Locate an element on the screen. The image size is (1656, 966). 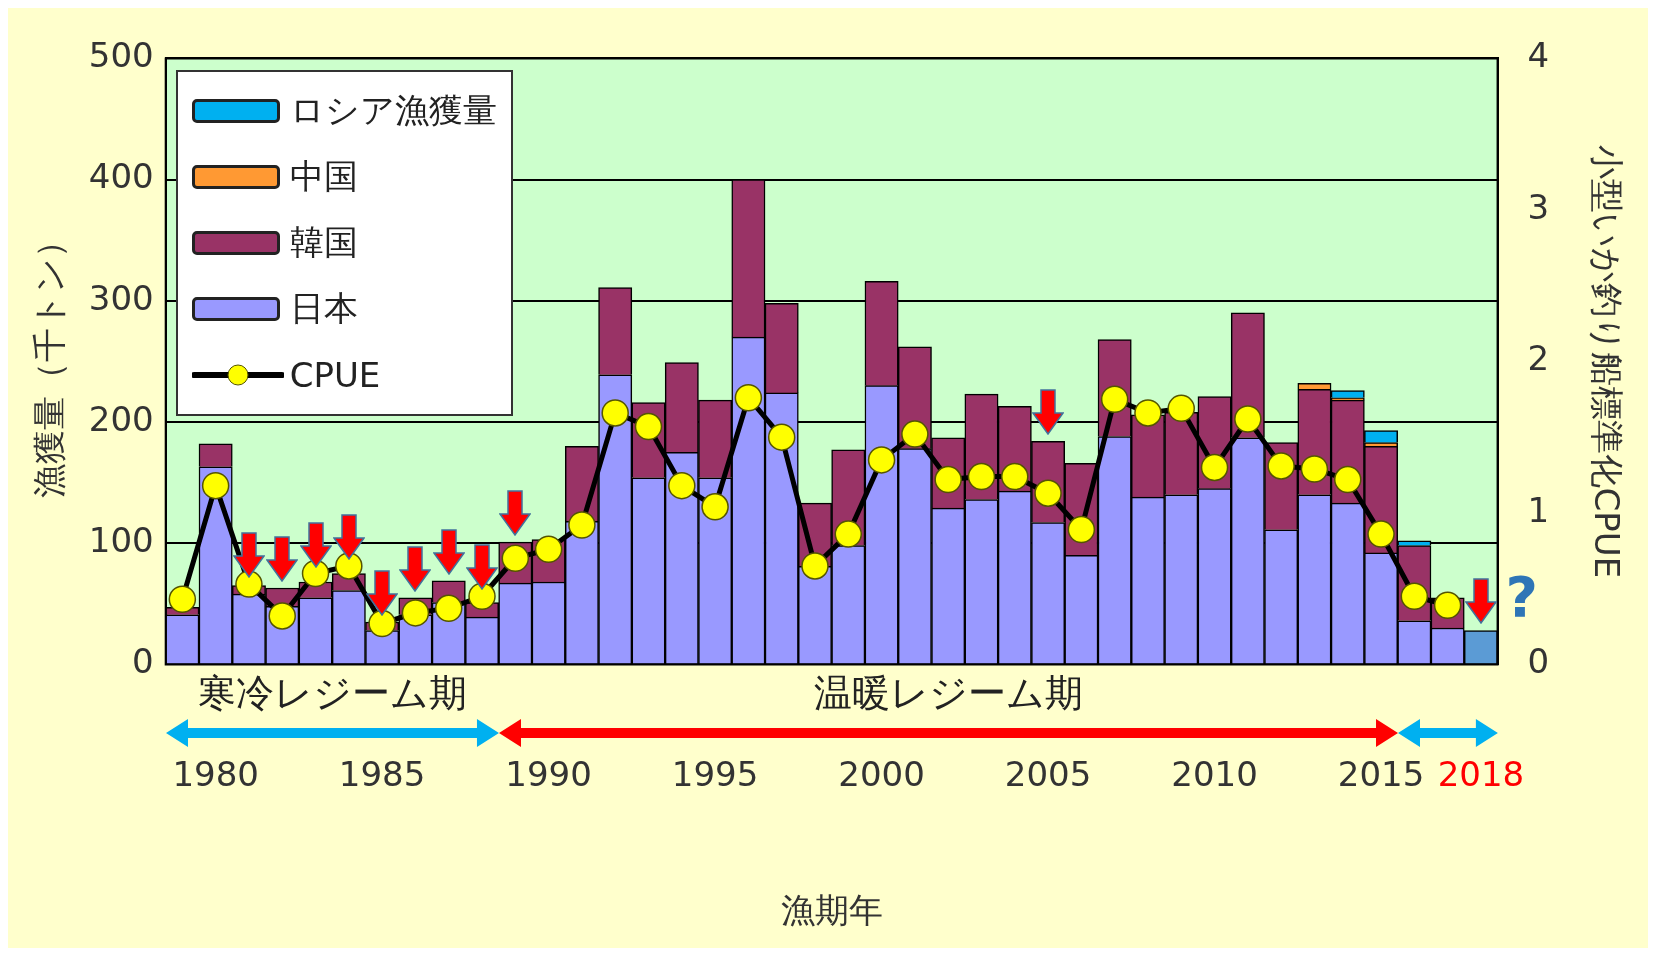
y-tick-label: 400 is located at coordinates (121, 176).